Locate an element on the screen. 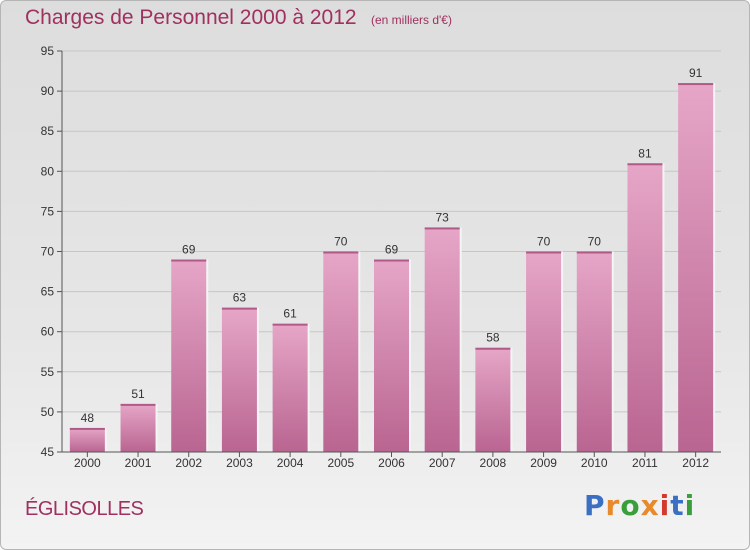  y-tick-label: 50 is located at coordinates (48, 412).